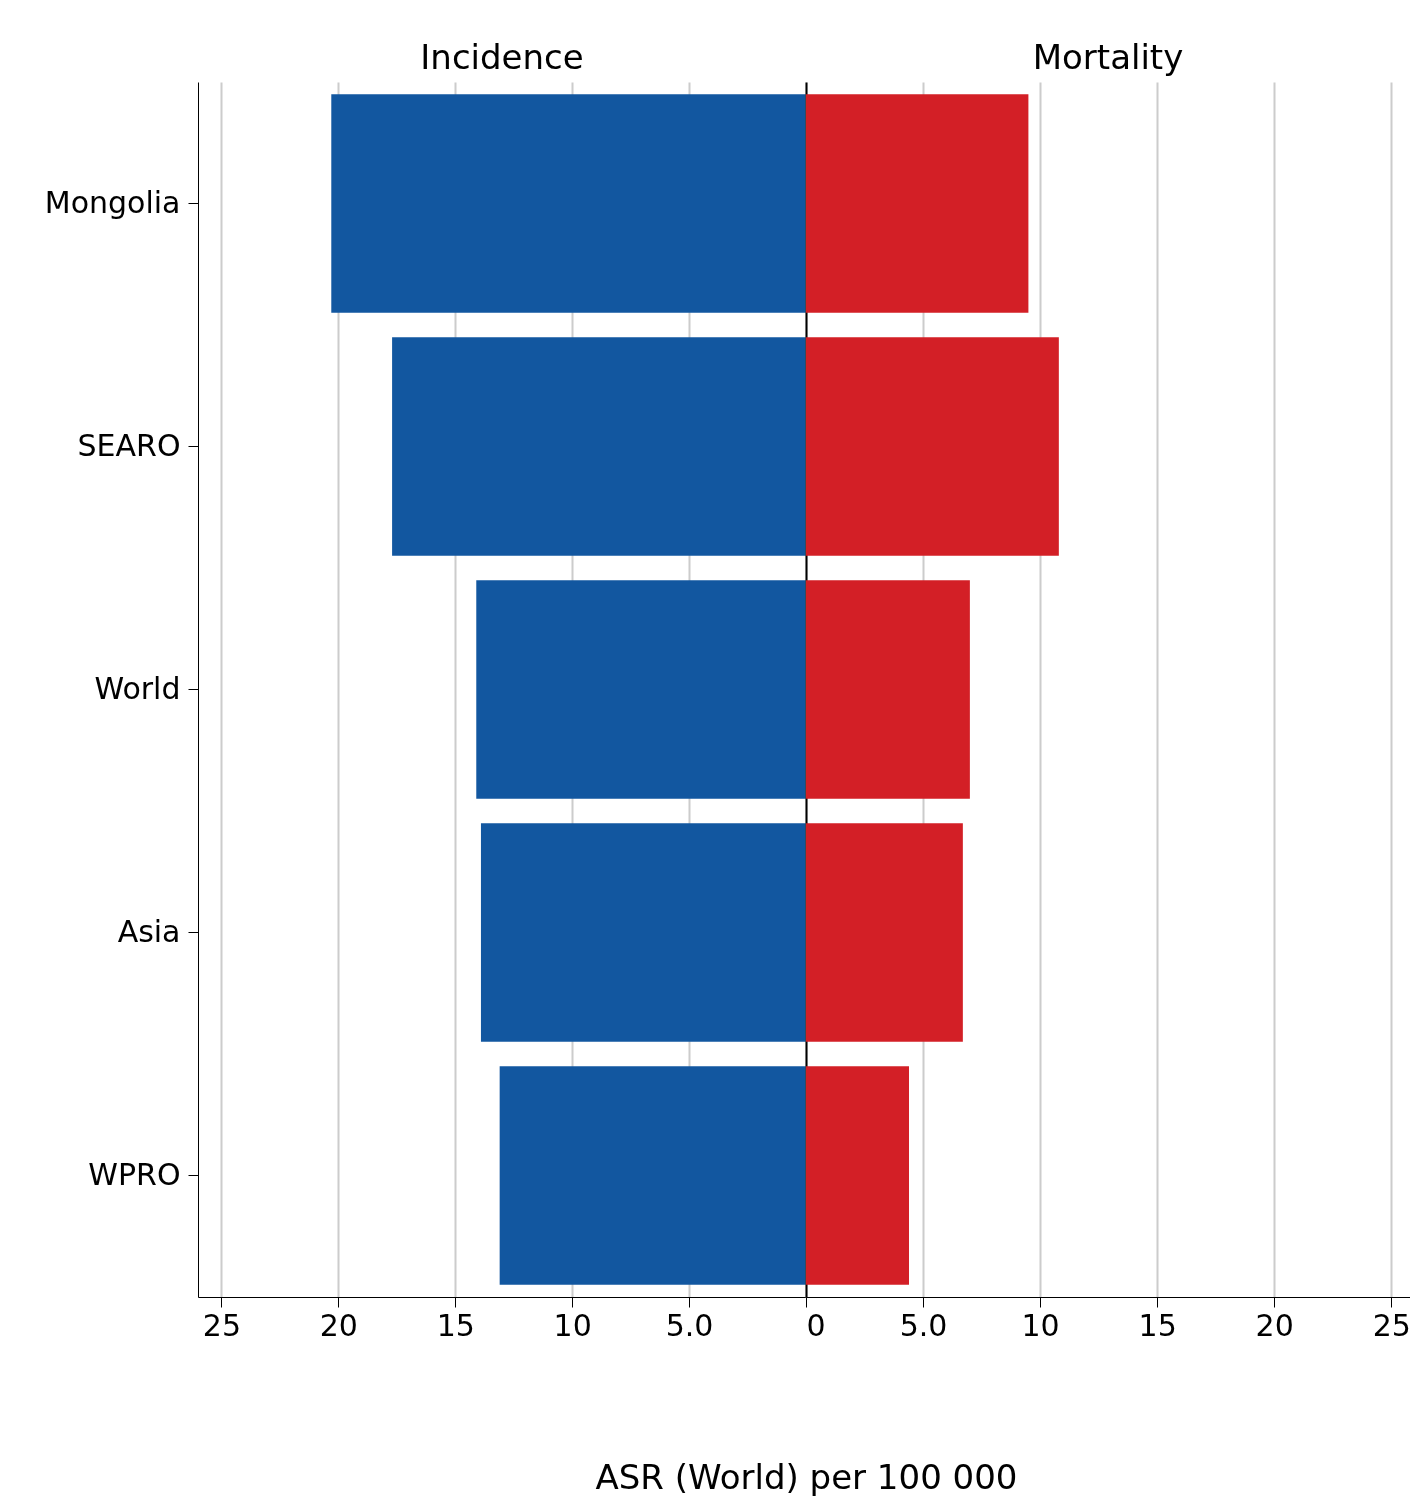  What do you see at coordinates (816, 1325) in the screenshot?
I see `x-tick-label: 0` at bounding box center [816, 1325].